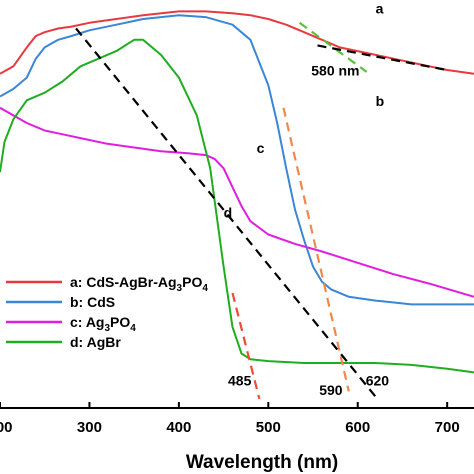 This screenshot has width=474, height=474. Describe the element at coordinates (92, 302) in the screenshot. I see `legend-label-b: b: CdS` at that location.